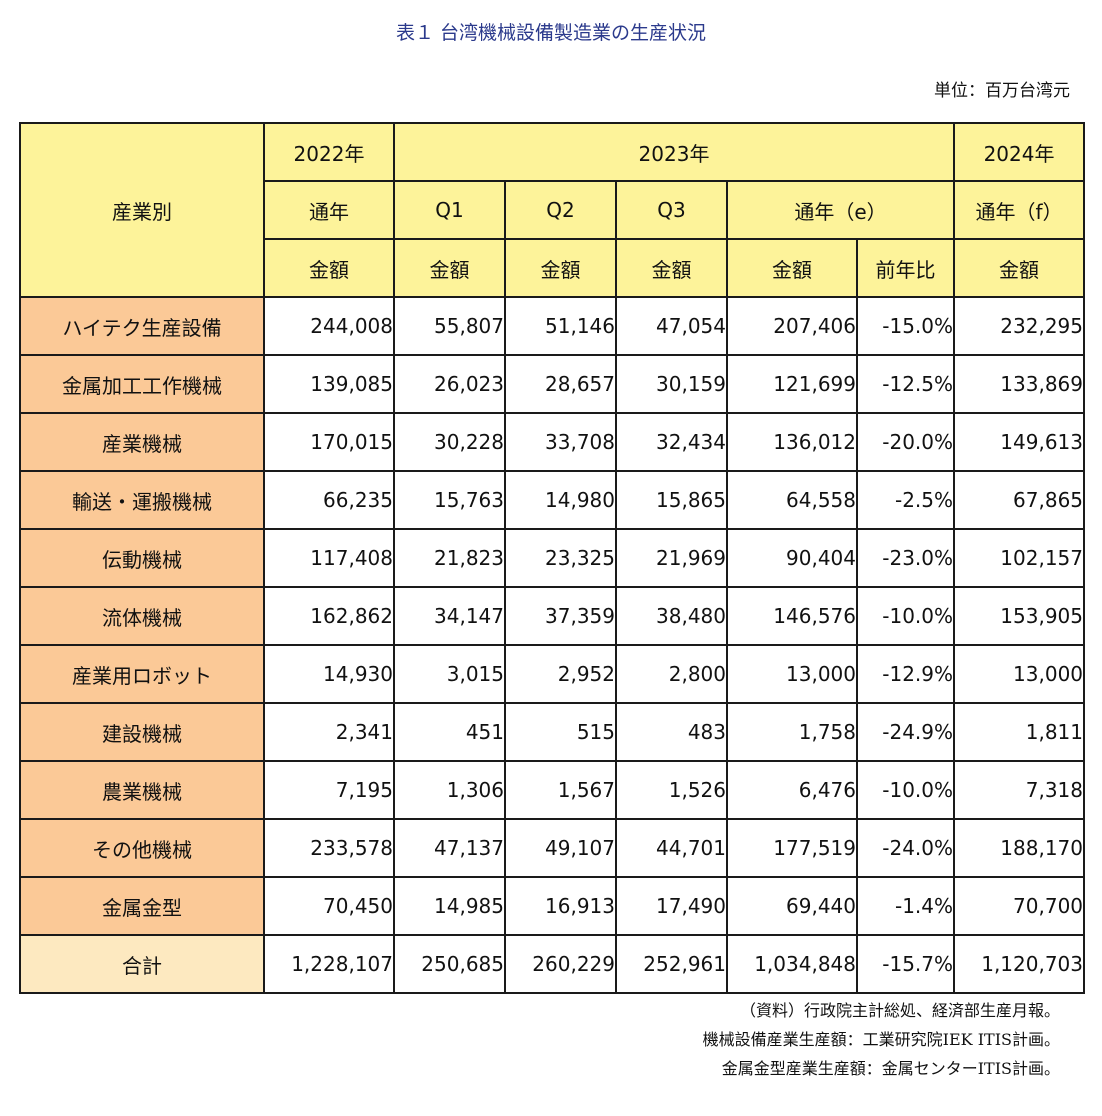 This screenshot has width=1102, height=1116. I want to click on value-q3: 15,865, so click(671, 500).